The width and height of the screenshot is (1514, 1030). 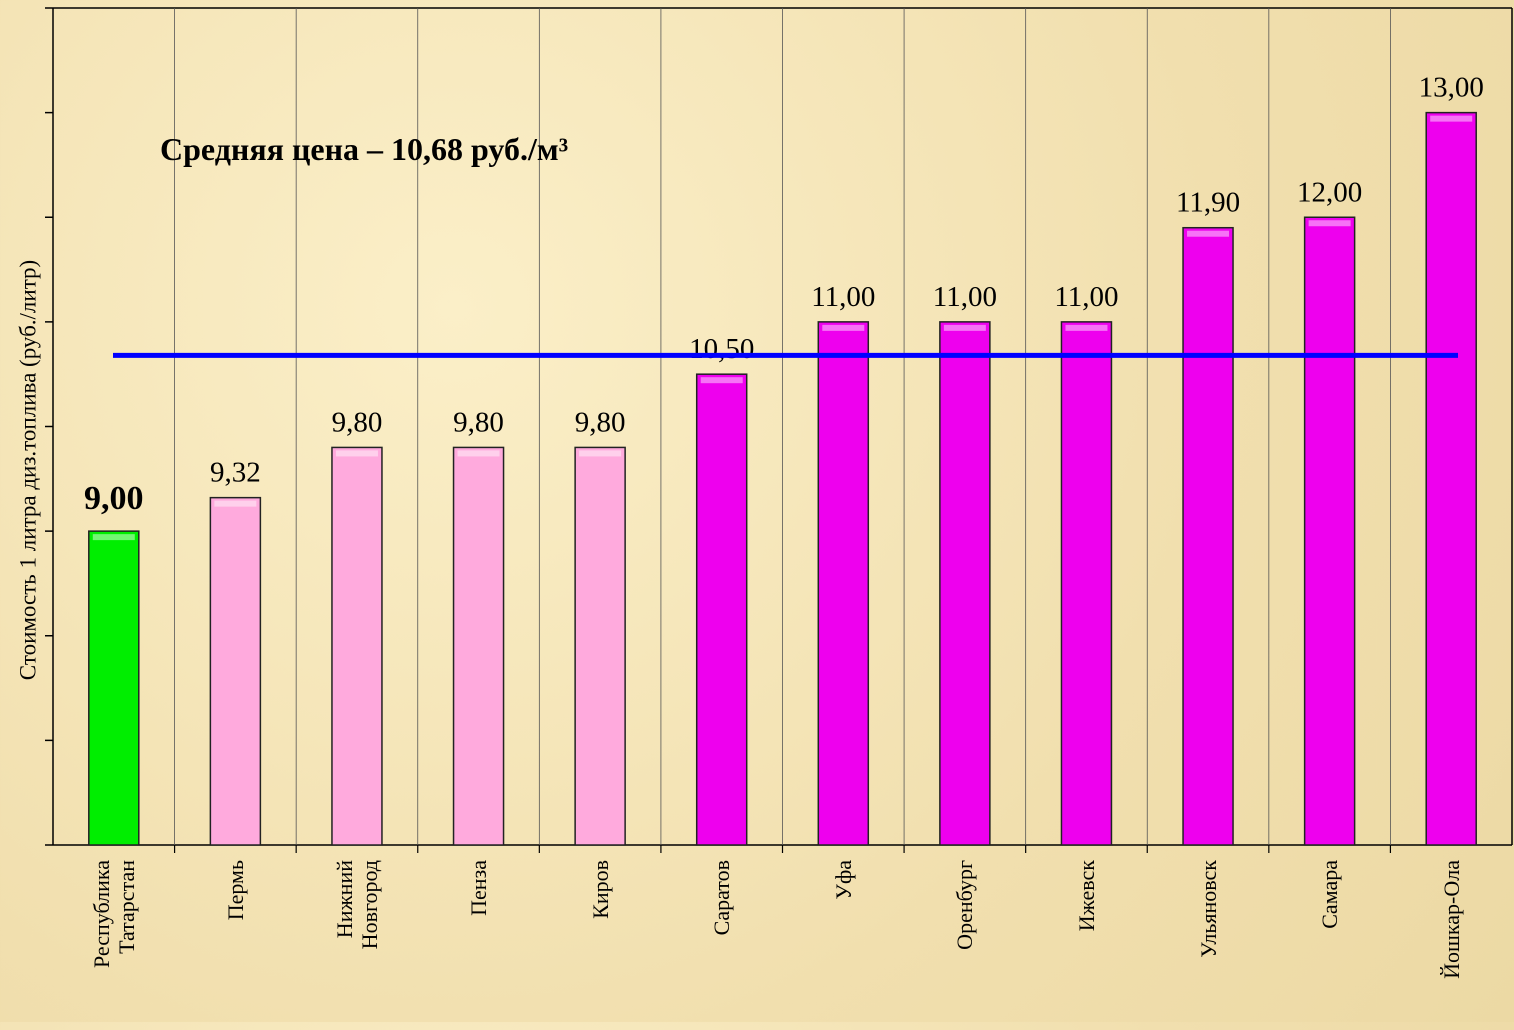 I want to click on x-tick-label: Нижний Новгород, so click(x=356, y=905).